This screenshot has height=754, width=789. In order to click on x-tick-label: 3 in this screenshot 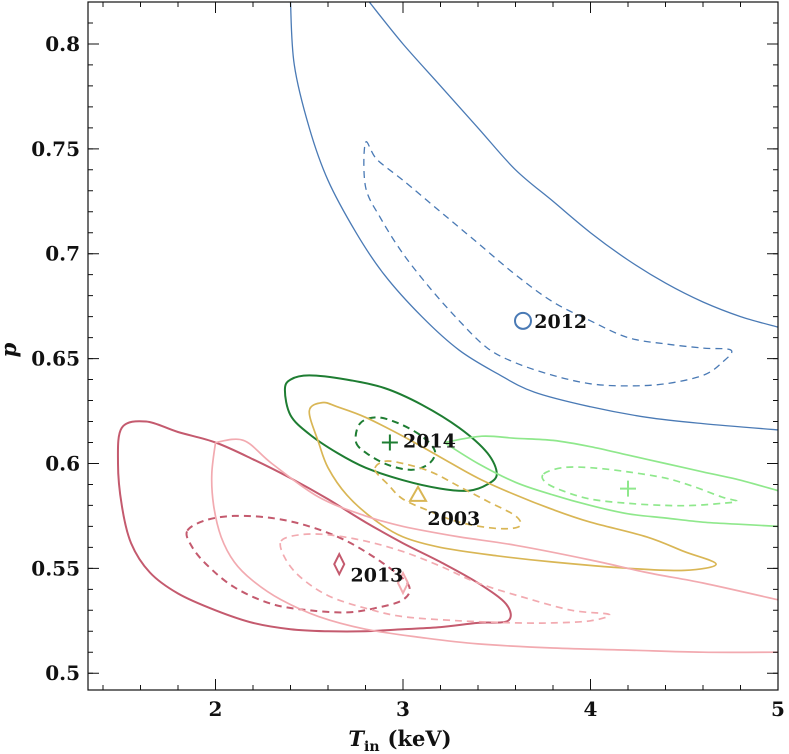, I will do `click(403, 709)`.